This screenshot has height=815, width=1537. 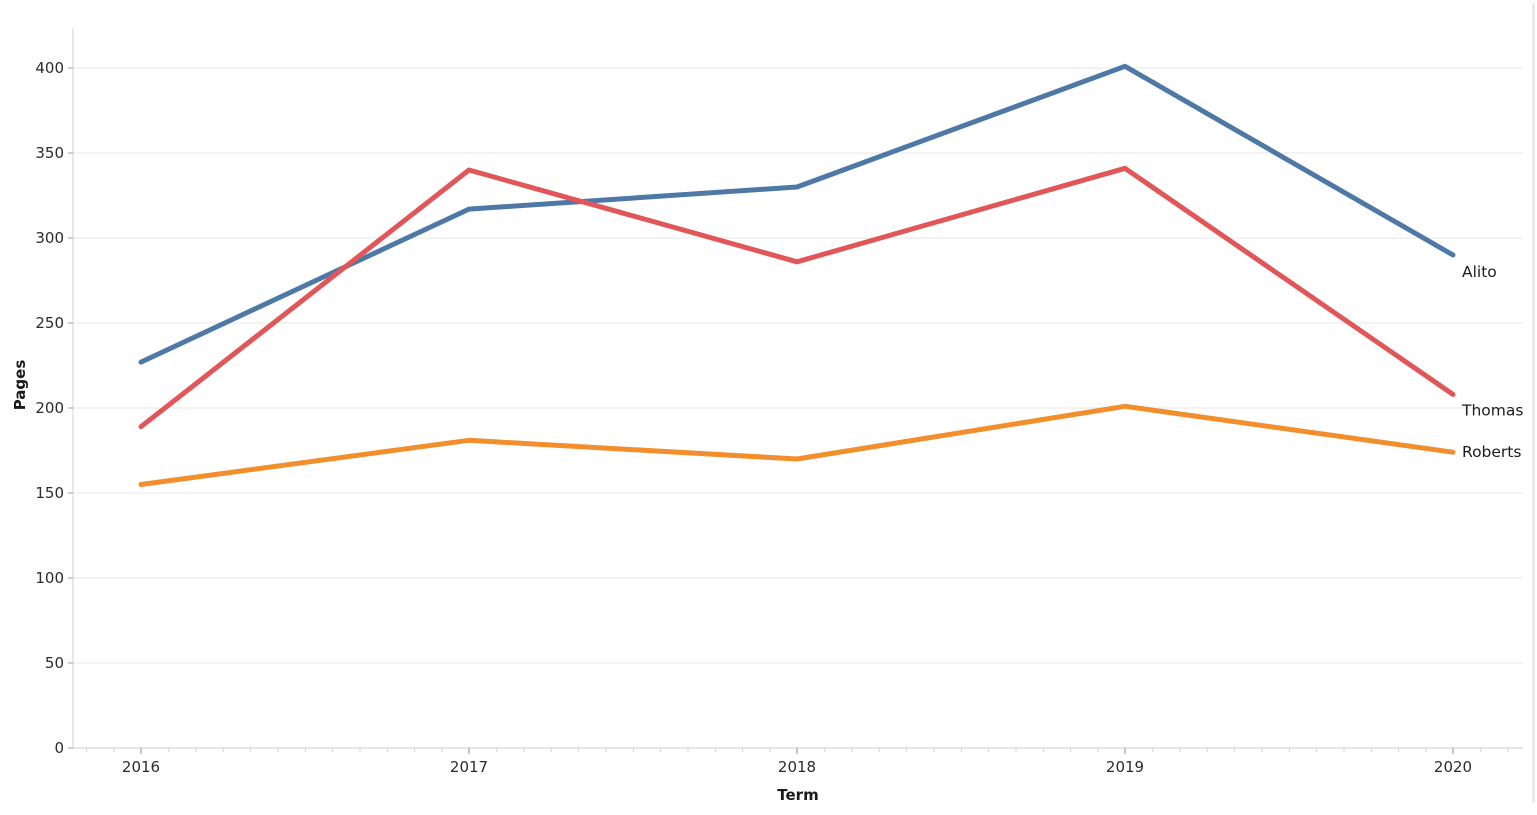 I want to click on series-line-roberts, so click(x=797, y=445).